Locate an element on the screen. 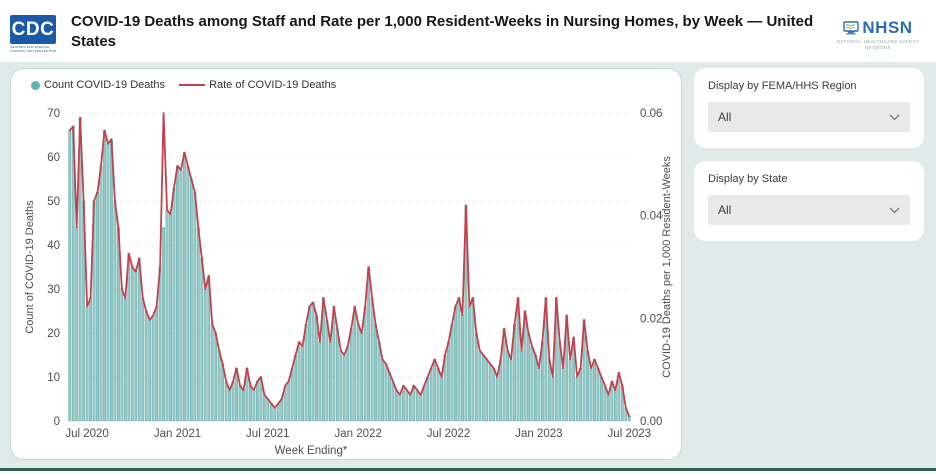 The image size is (936, 474). state-filter-label: Display by State is located at coordinates (748, 179).